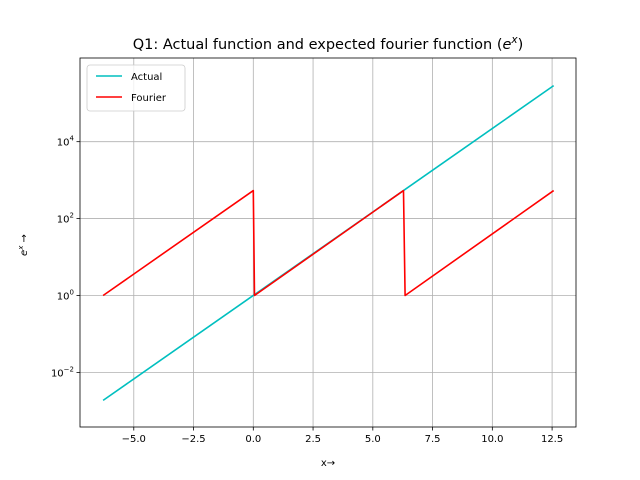  I want to click on x-tick-label: 12.5, so click(552, 439).